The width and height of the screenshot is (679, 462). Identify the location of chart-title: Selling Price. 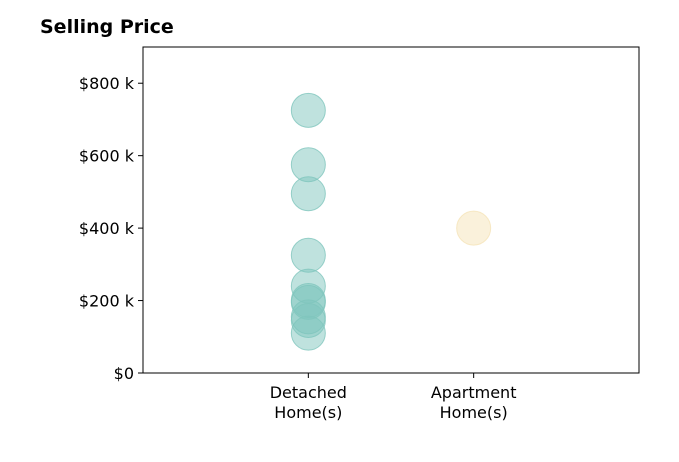
(107, 27).